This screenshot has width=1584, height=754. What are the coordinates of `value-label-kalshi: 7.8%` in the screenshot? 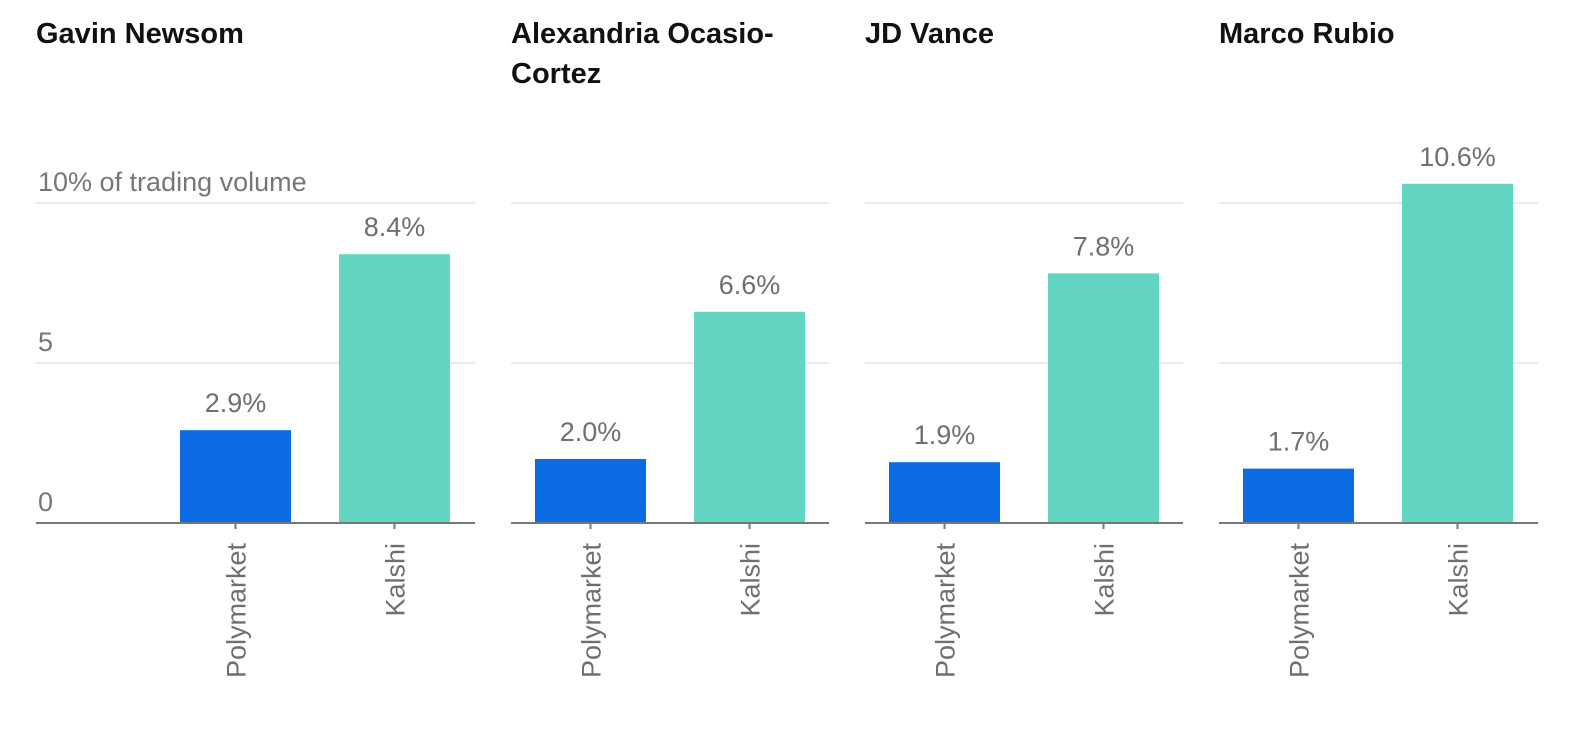 It's located at (1104, 246).